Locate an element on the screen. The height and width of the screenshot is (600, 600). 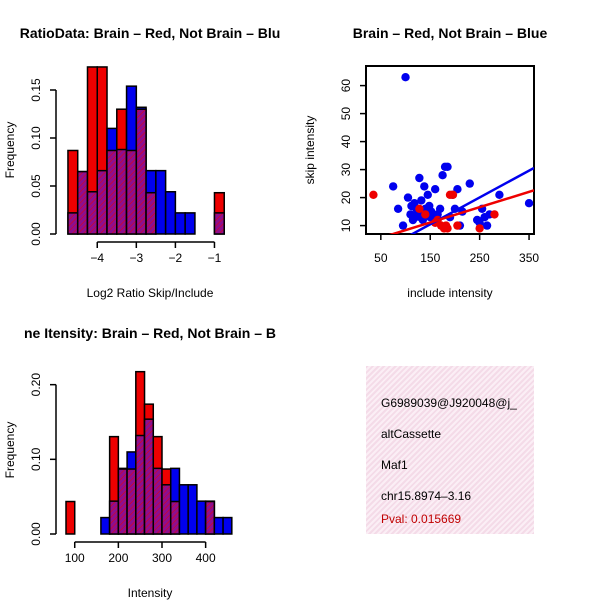
event-id: G6989039@J920048@j_ is located at coordinates (449, 403).